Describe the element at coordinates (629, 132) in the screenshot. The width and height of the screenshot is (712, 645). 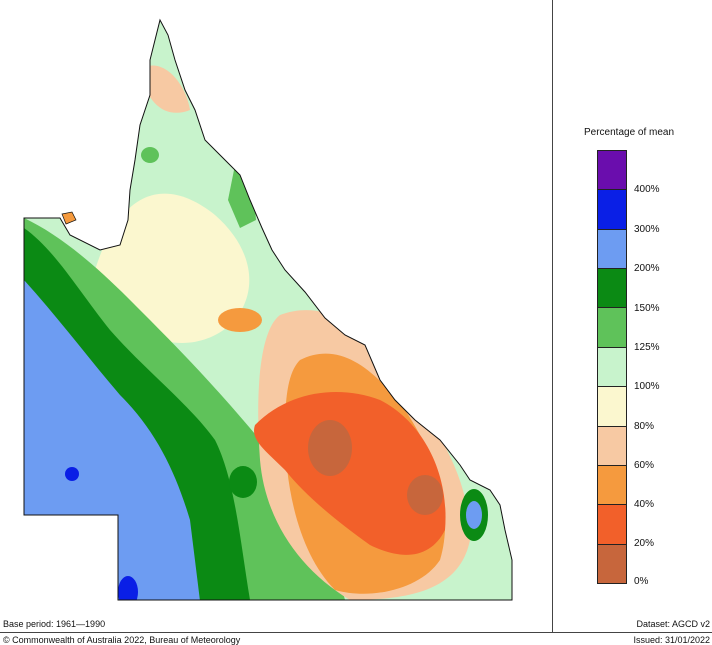
I see `legend-title: Percentage of mean` at that location.